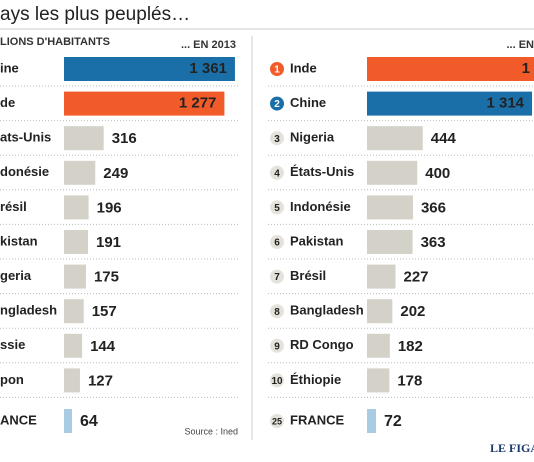 The image size is (534, 462). I want to click on value-label: 64, so click(89, 421).